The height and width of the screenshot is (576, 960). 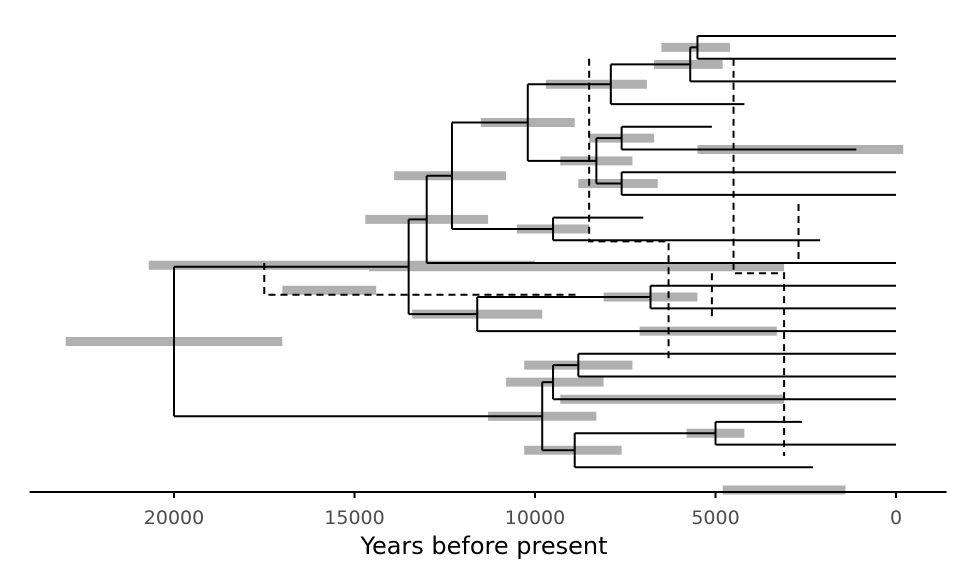 What do you see at coordinates (483, 546) in the screenshot?
I see `x-axis-title: Years before present` at bounding box center [483, 546].